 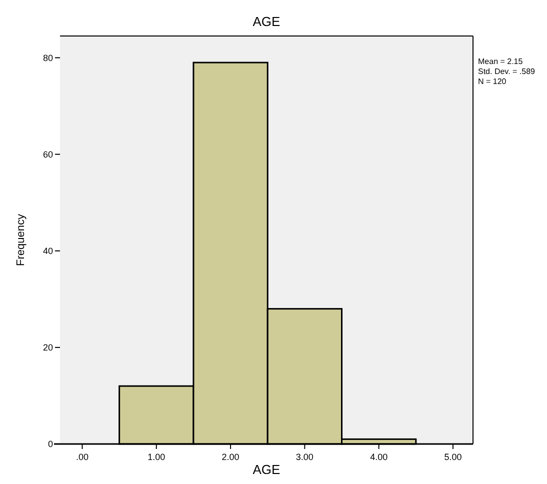 I want to click on y-tick-label: 60, so click(x=47, y=154).